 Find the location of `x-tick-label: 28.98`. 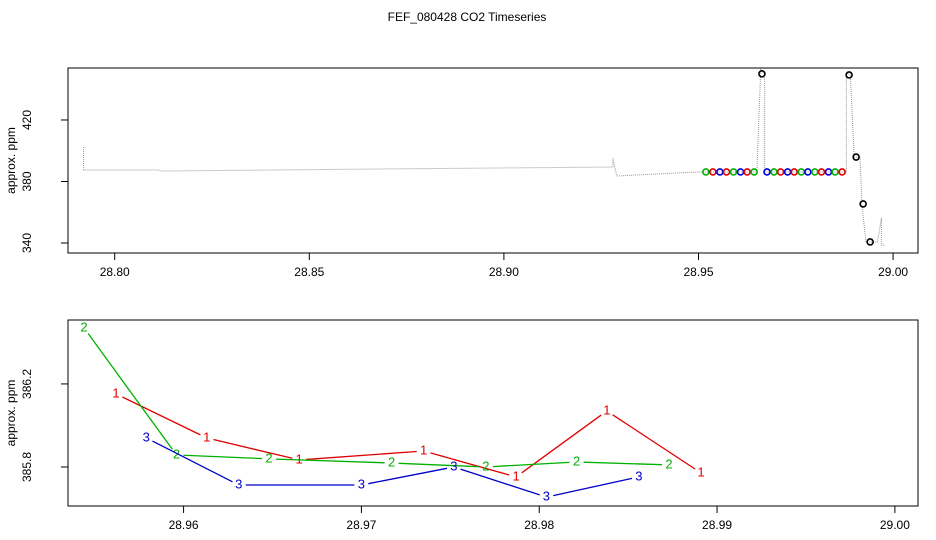

x-tick-label: 28.98 is located at coordinates (539, 525).